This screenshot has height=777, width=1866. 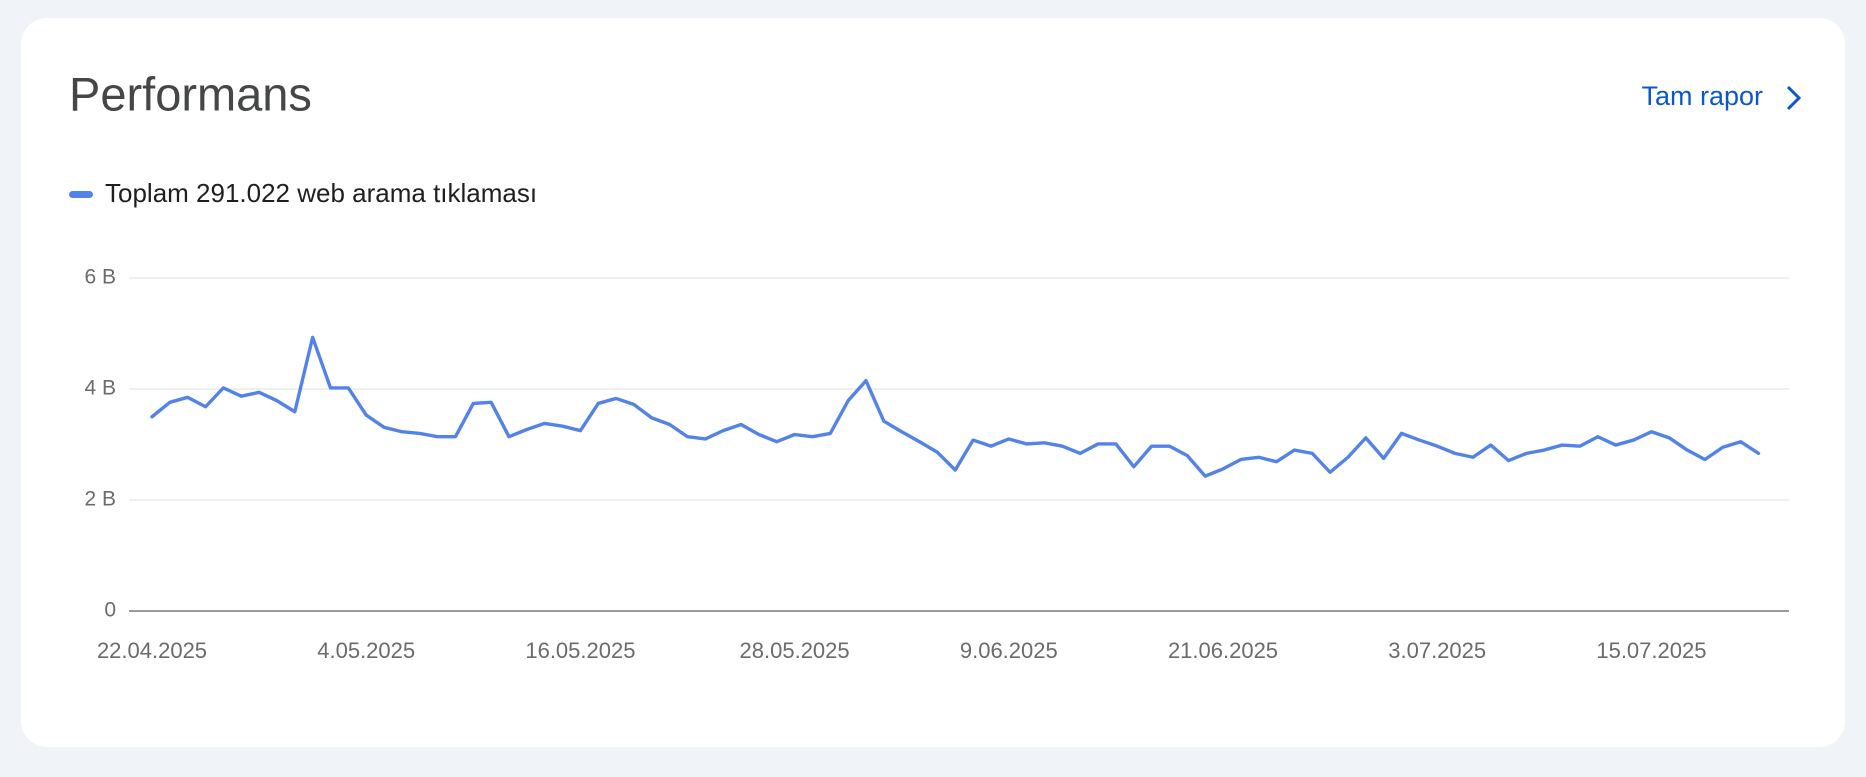 I want to click on x-tick-label: 3.07.2025, so click(x=1437, y=650).